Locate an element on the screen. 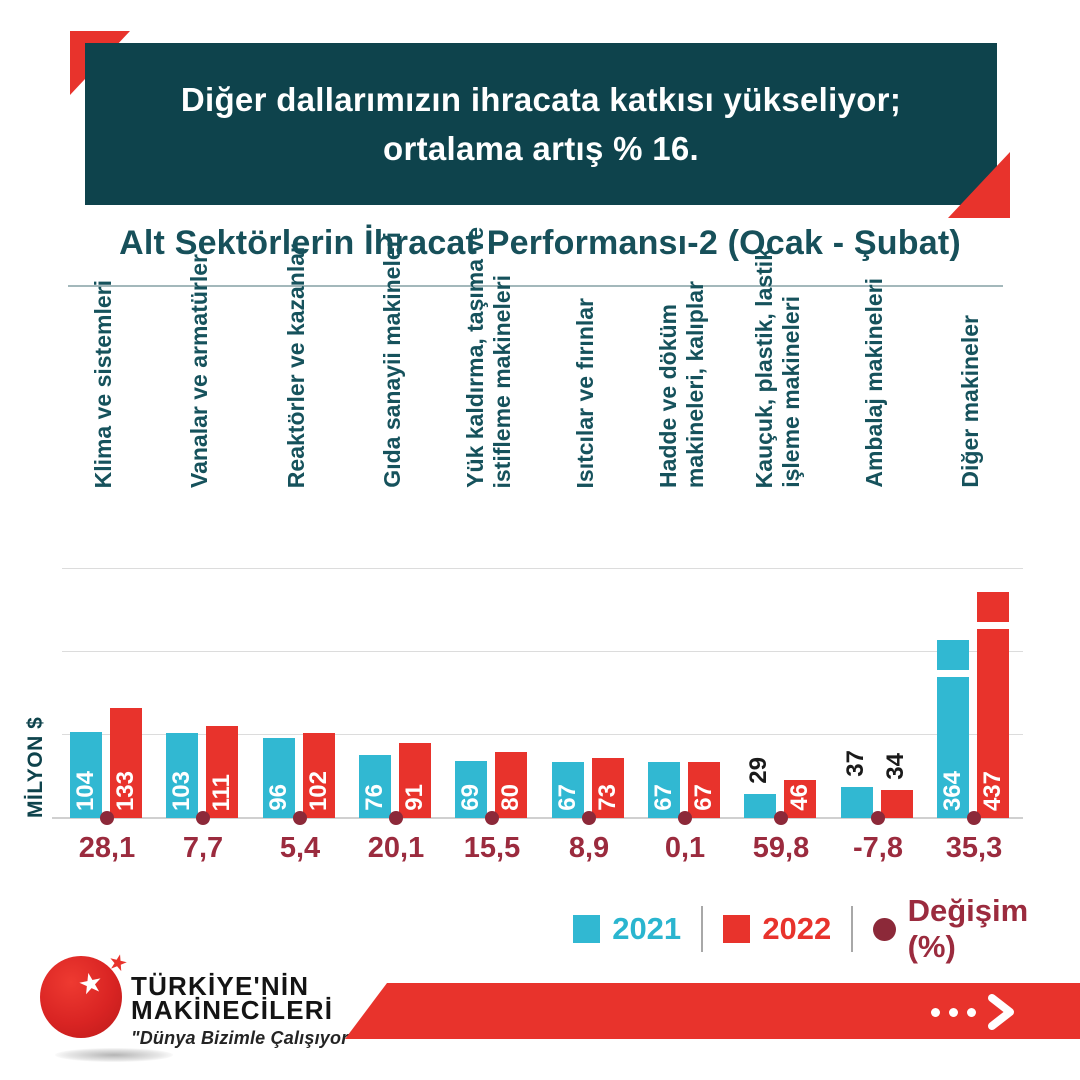 Image resolution: width=1080 pixels, height=1080 pixels. category-label: Isıtcılar ve fırınlar is located at coordinates (586, 392).